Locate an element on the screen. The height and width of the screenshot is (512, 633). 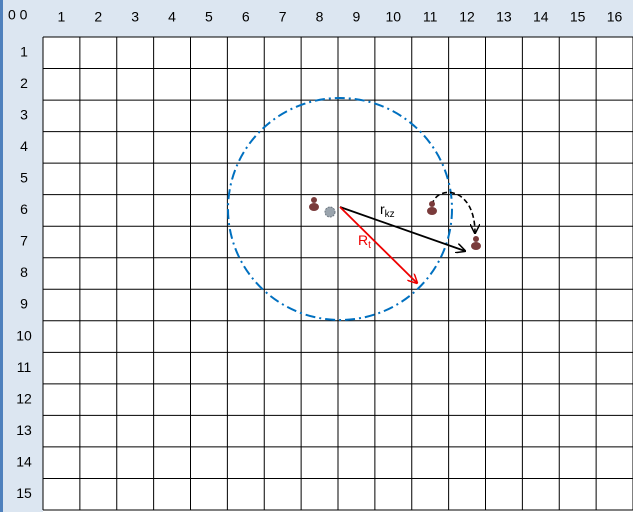
row-header: 9 is located at coordinates (24, 304).